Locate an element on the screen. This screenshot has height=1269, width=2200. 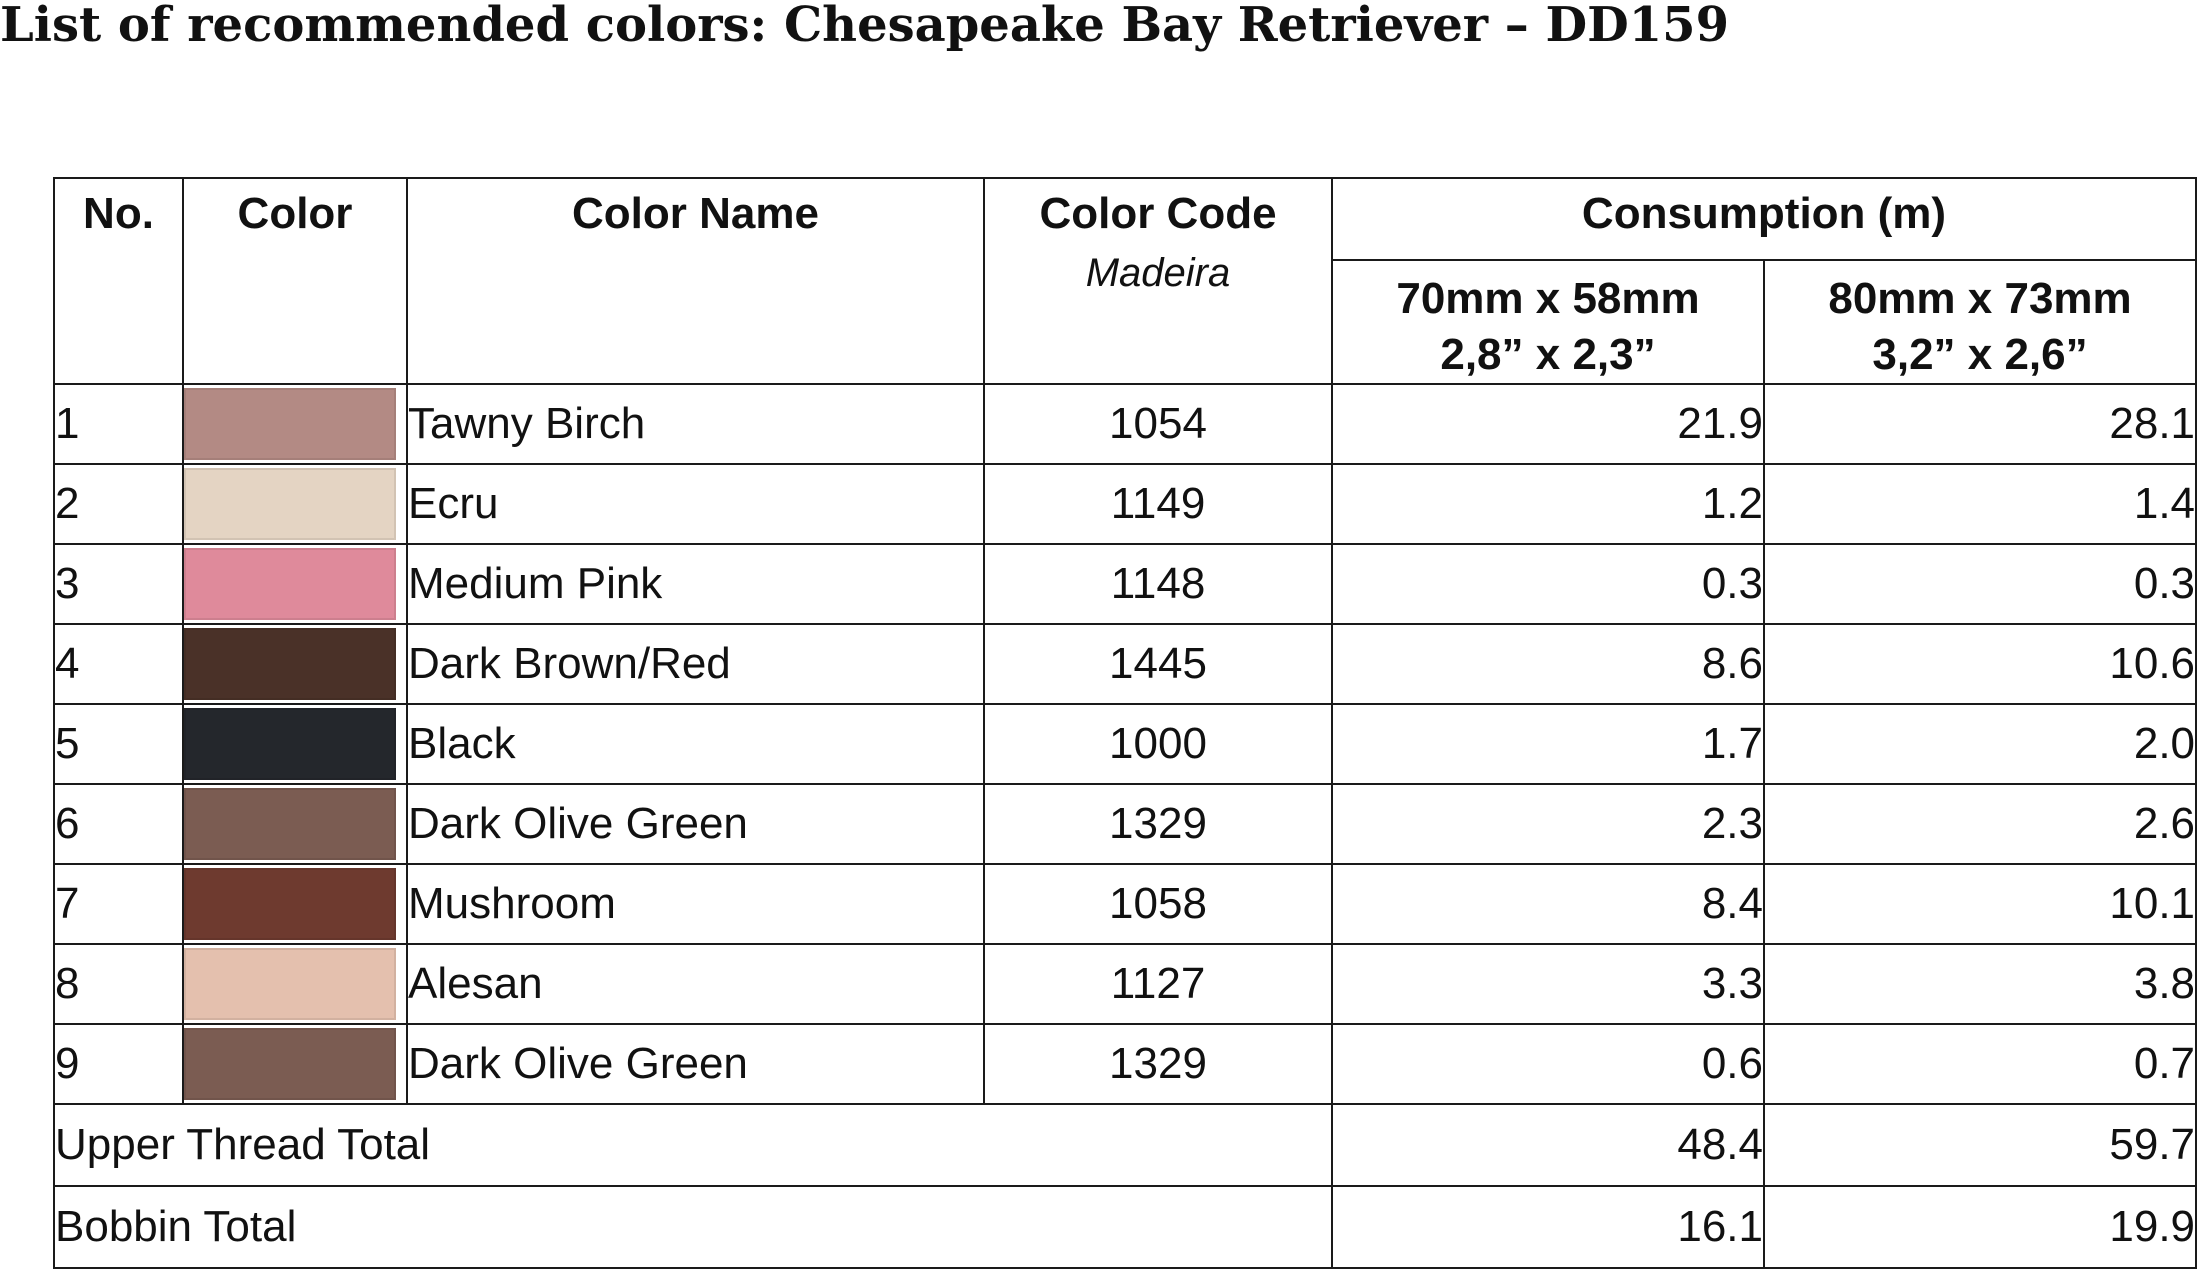
table-row: 6 Dark Olive Green 1329 2.3 2.6 is located at coordinates (1125, 824).